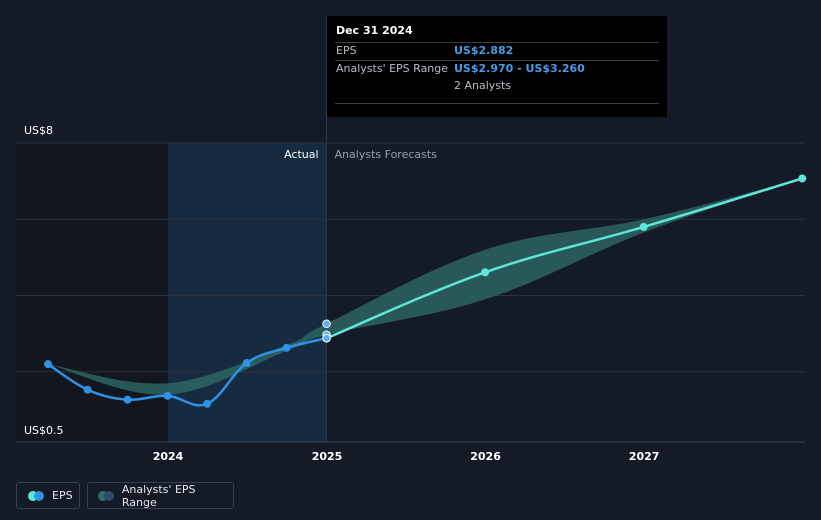 This screenshot has width=821, height=520. Describe the element at coordinates (62, 495) in the screenshot. I see `legend-eps-label: EPS` at that location.